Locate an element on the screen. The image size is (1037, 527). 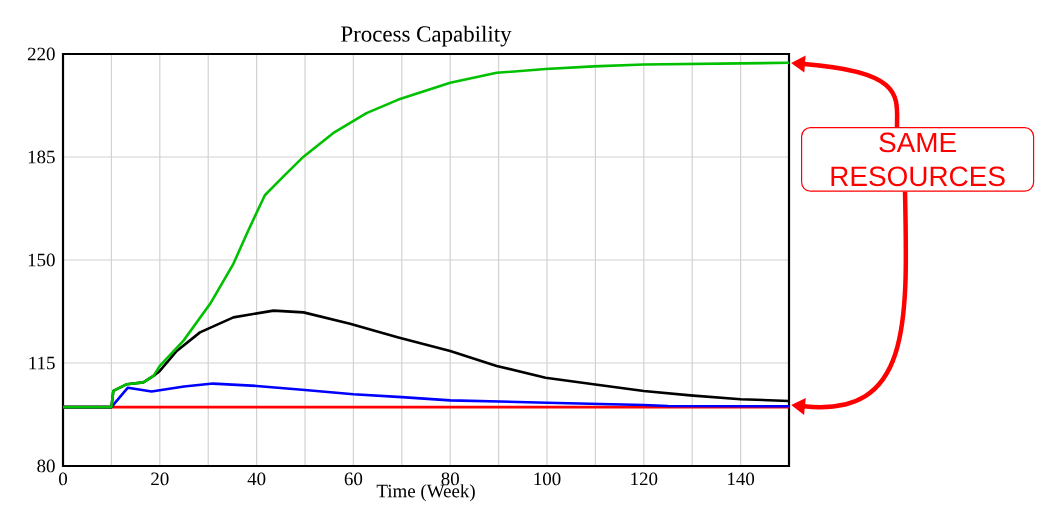
y-tick-label: 80 is located at coordinates (46, 466).